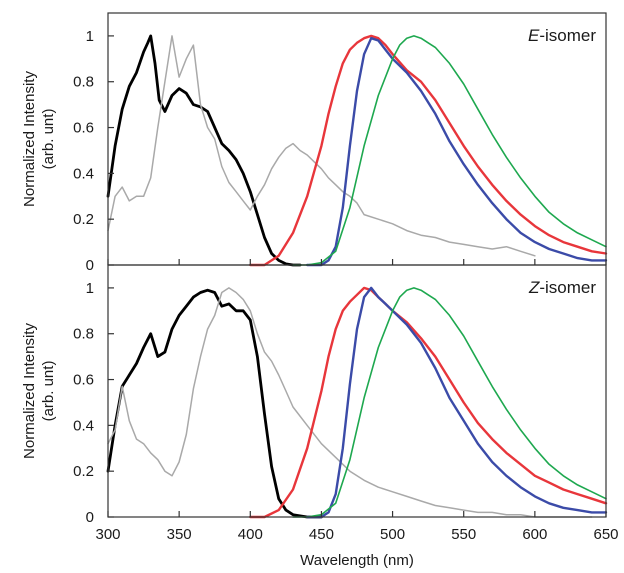 The width and height of the screenshot is (624, 573). I want to click on x-tick-label: 500, so click(392, 534).